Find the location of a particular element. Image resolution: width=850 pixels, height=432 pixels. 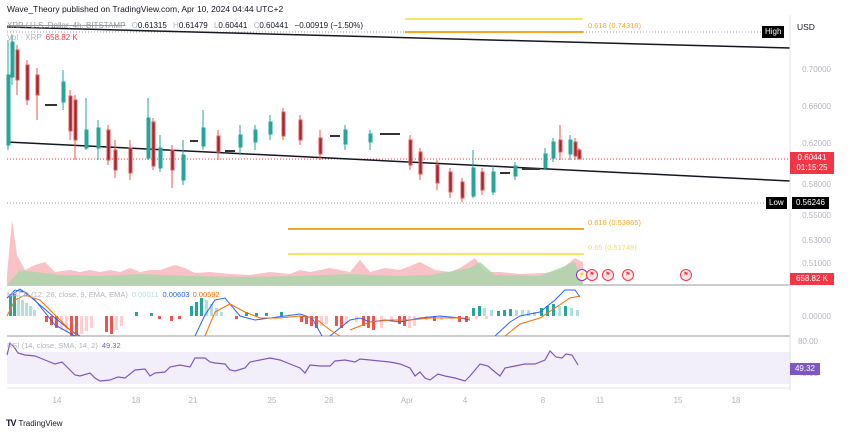

current-price-tag: 0.60441 01:15:25 is located at coordinates (812, 163).